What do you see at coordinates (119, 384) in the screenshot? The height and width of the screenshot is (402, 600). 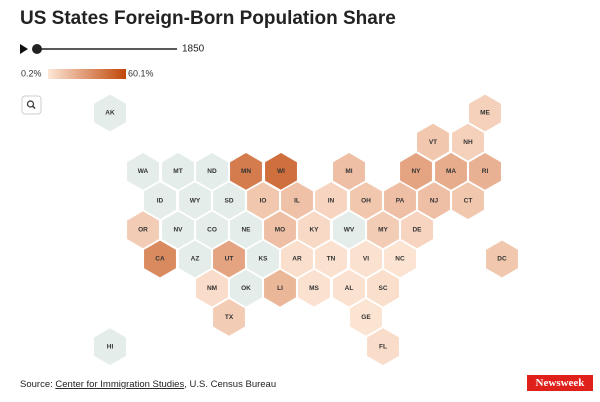 I see `source-link: Center for Immigration Studies` at bounding box center [119, 384].